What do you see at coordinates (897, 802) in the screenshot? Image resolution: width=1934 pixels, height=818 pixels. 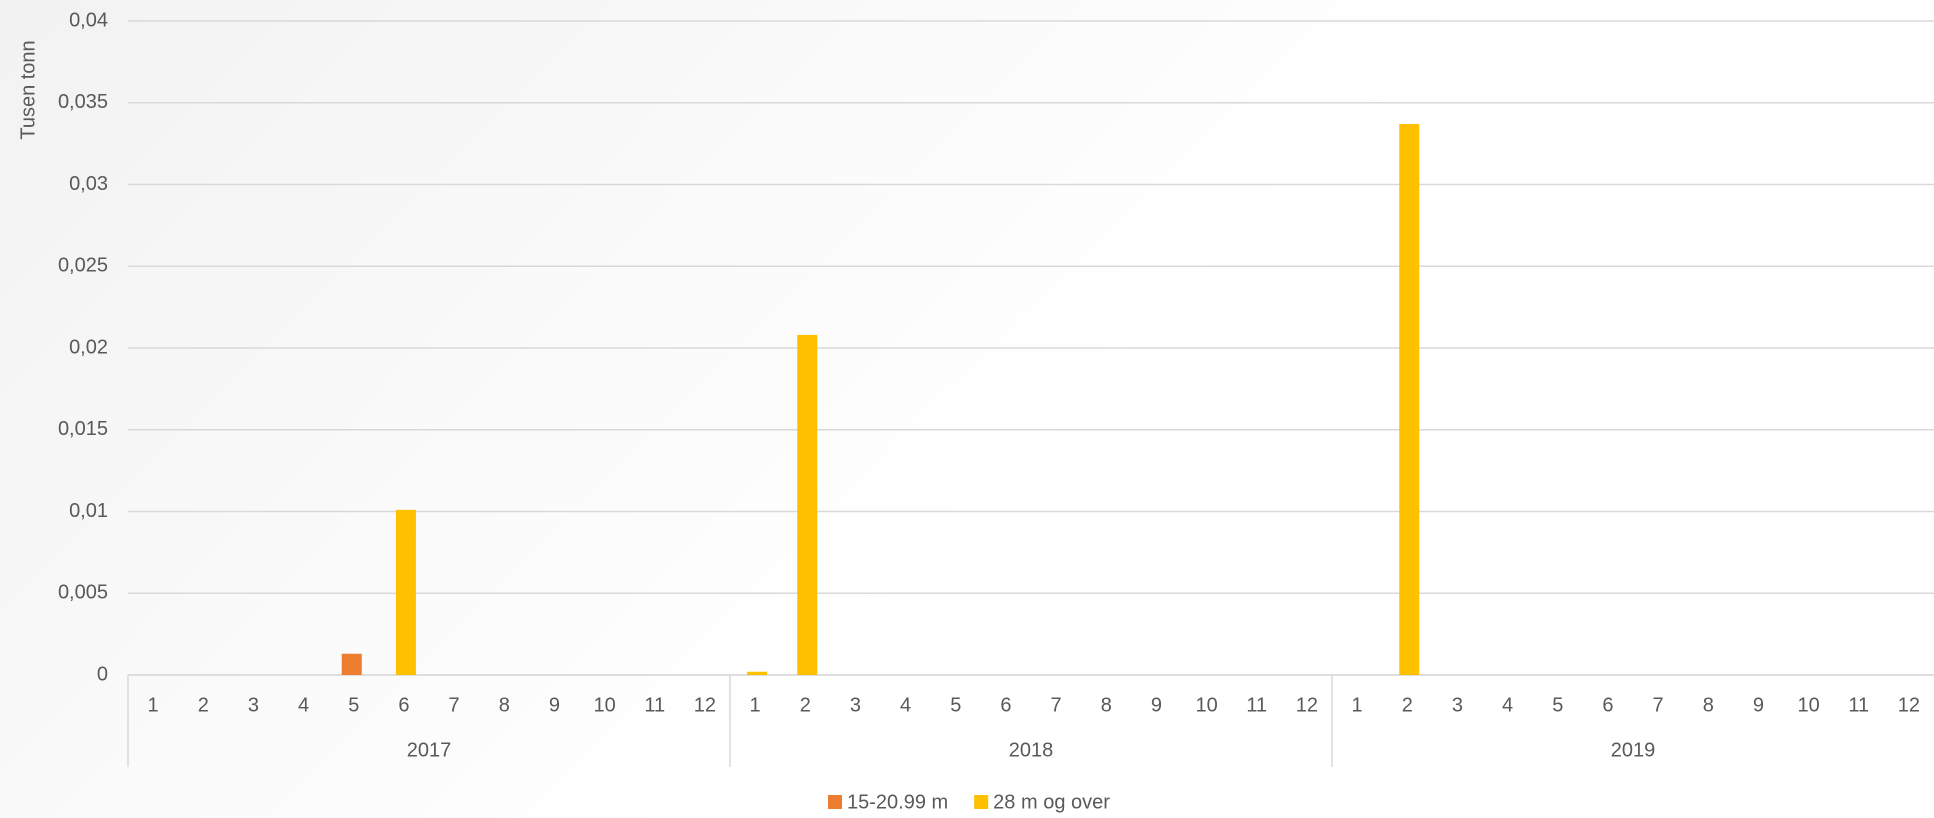 I see `legend-label: 15-20.99 m` at bounding box center [897, 802].